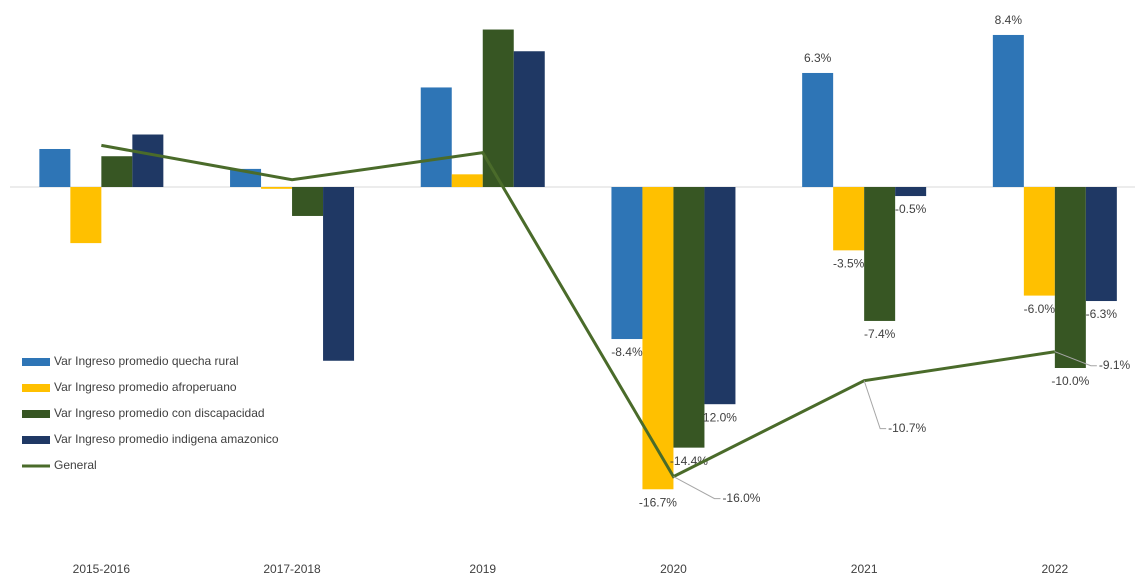 This screenshot has width=1135, height=574. I want to click on data-label: -8.4%, so click(627, 352).